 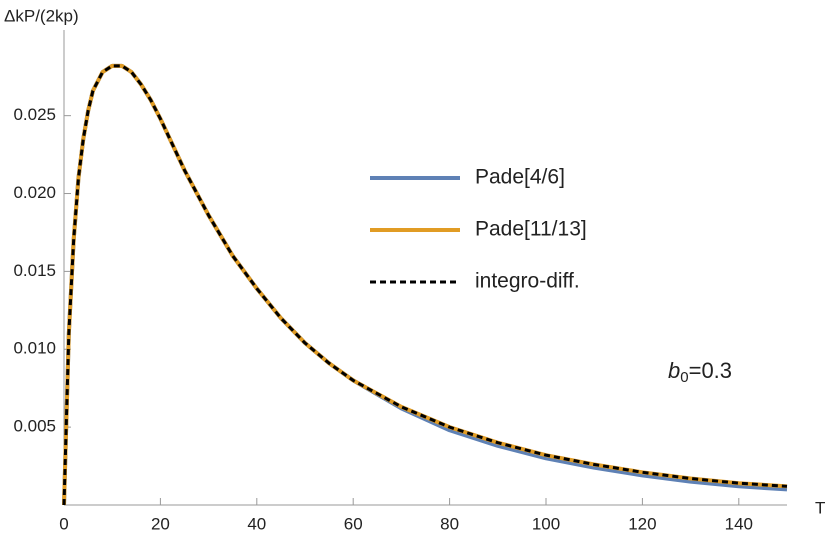 I want to click on x-tick-label: 40, so click(x=256, y=523).